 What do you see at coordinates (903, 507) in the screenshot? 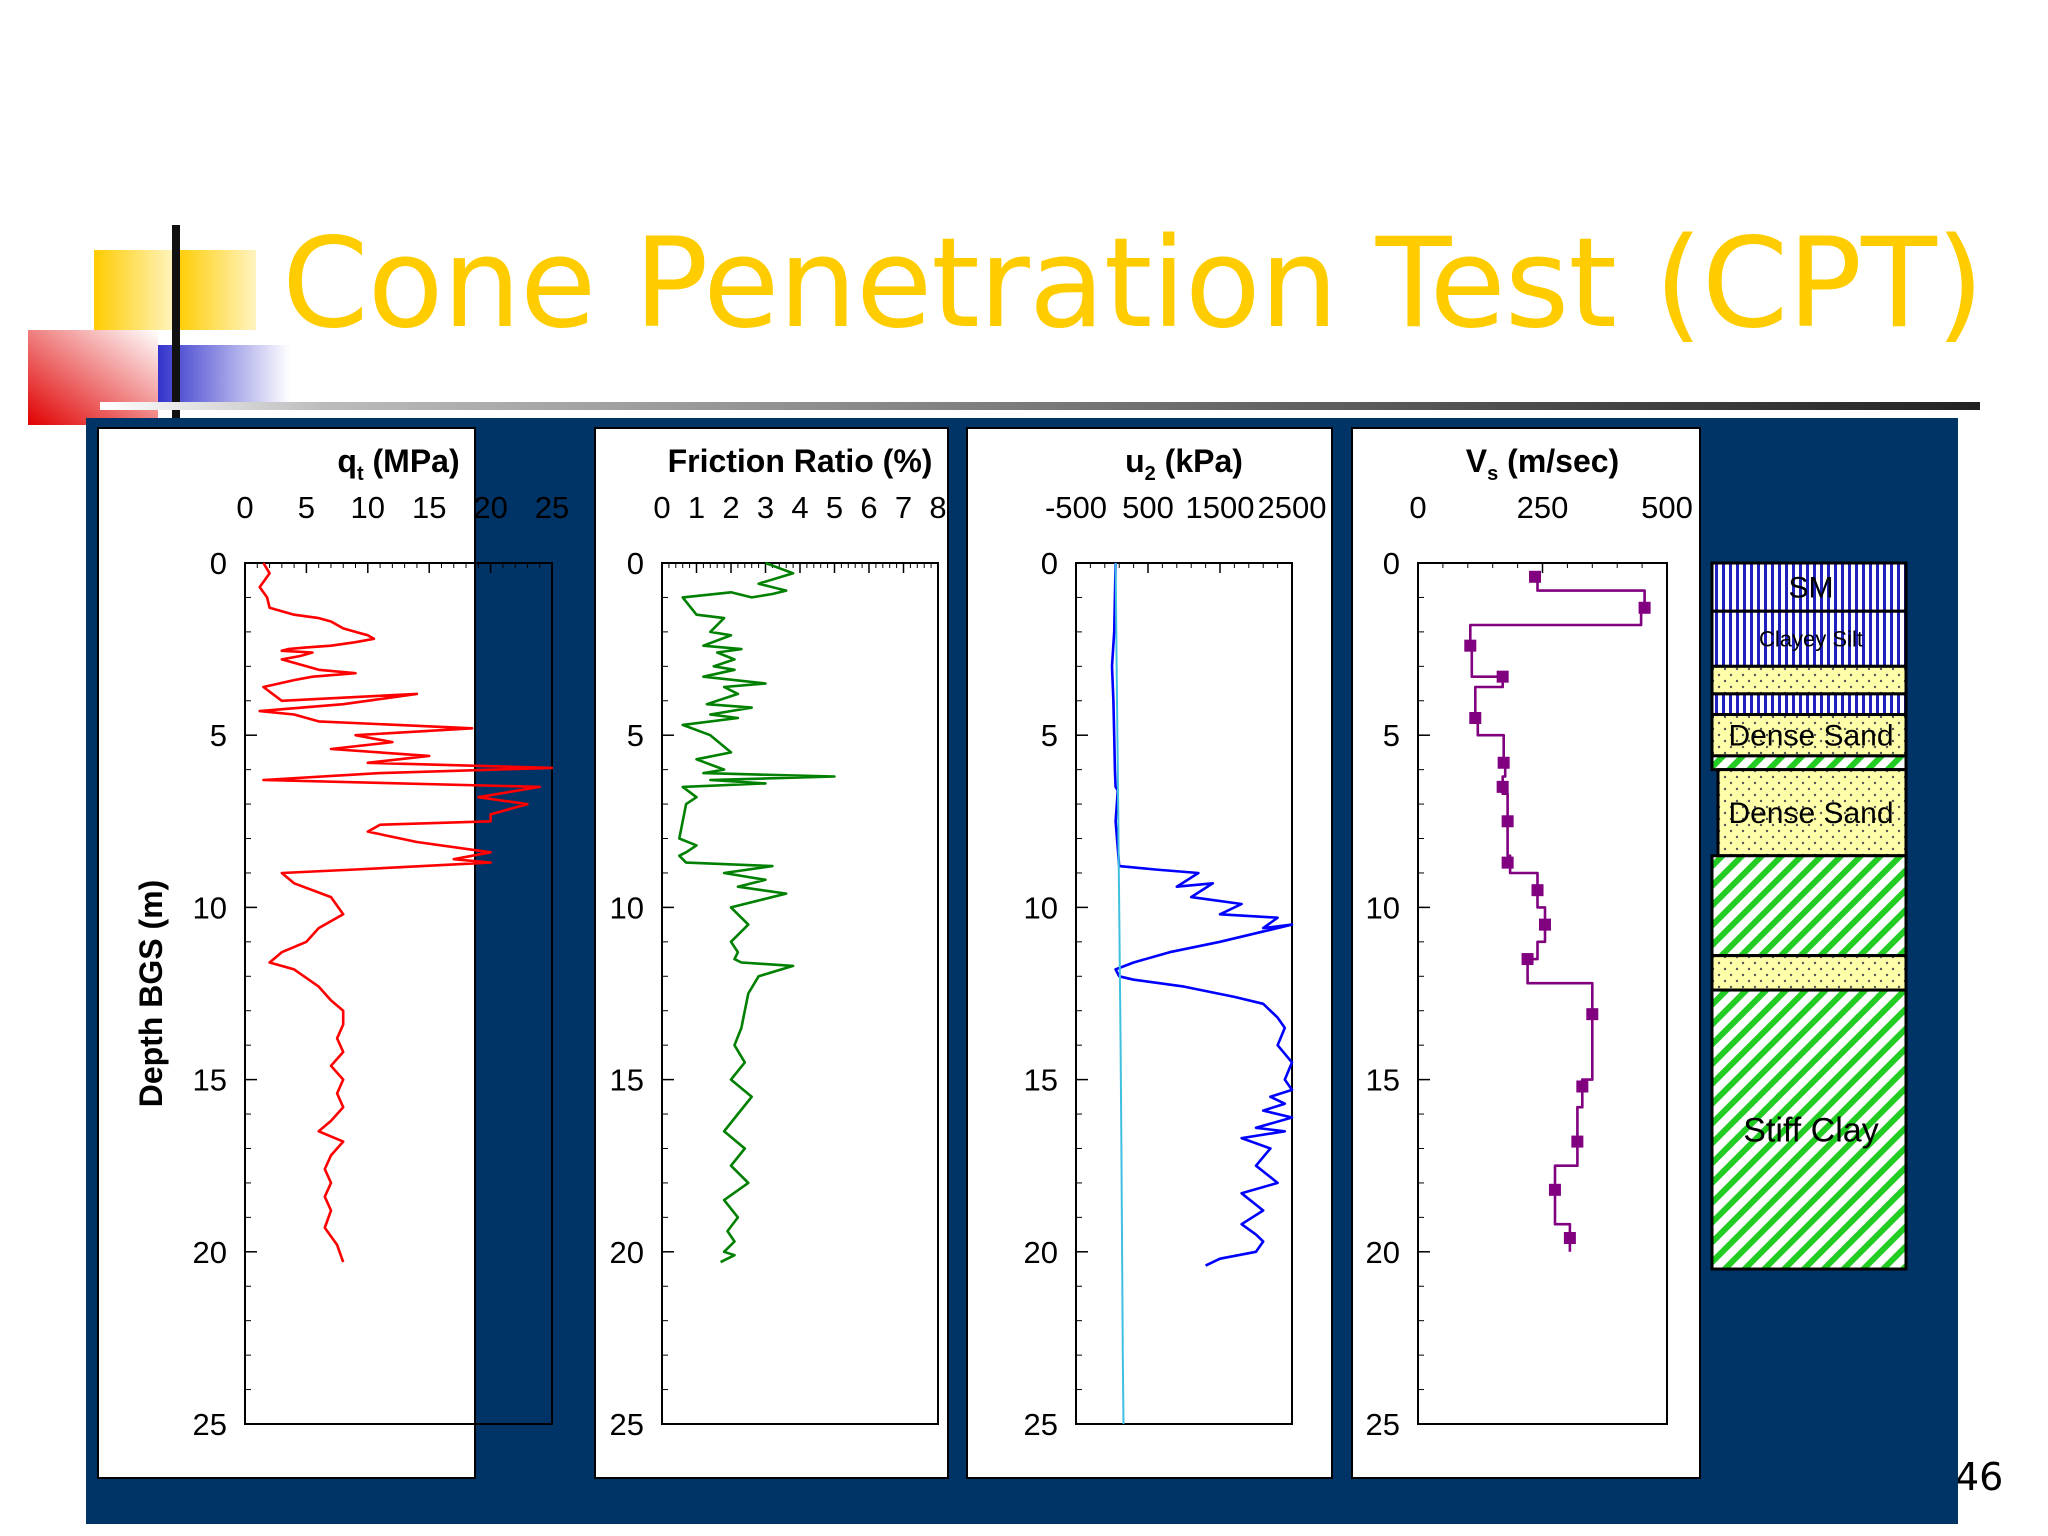
I see `x-tick-label: 7` at bounding box center [903, 507].